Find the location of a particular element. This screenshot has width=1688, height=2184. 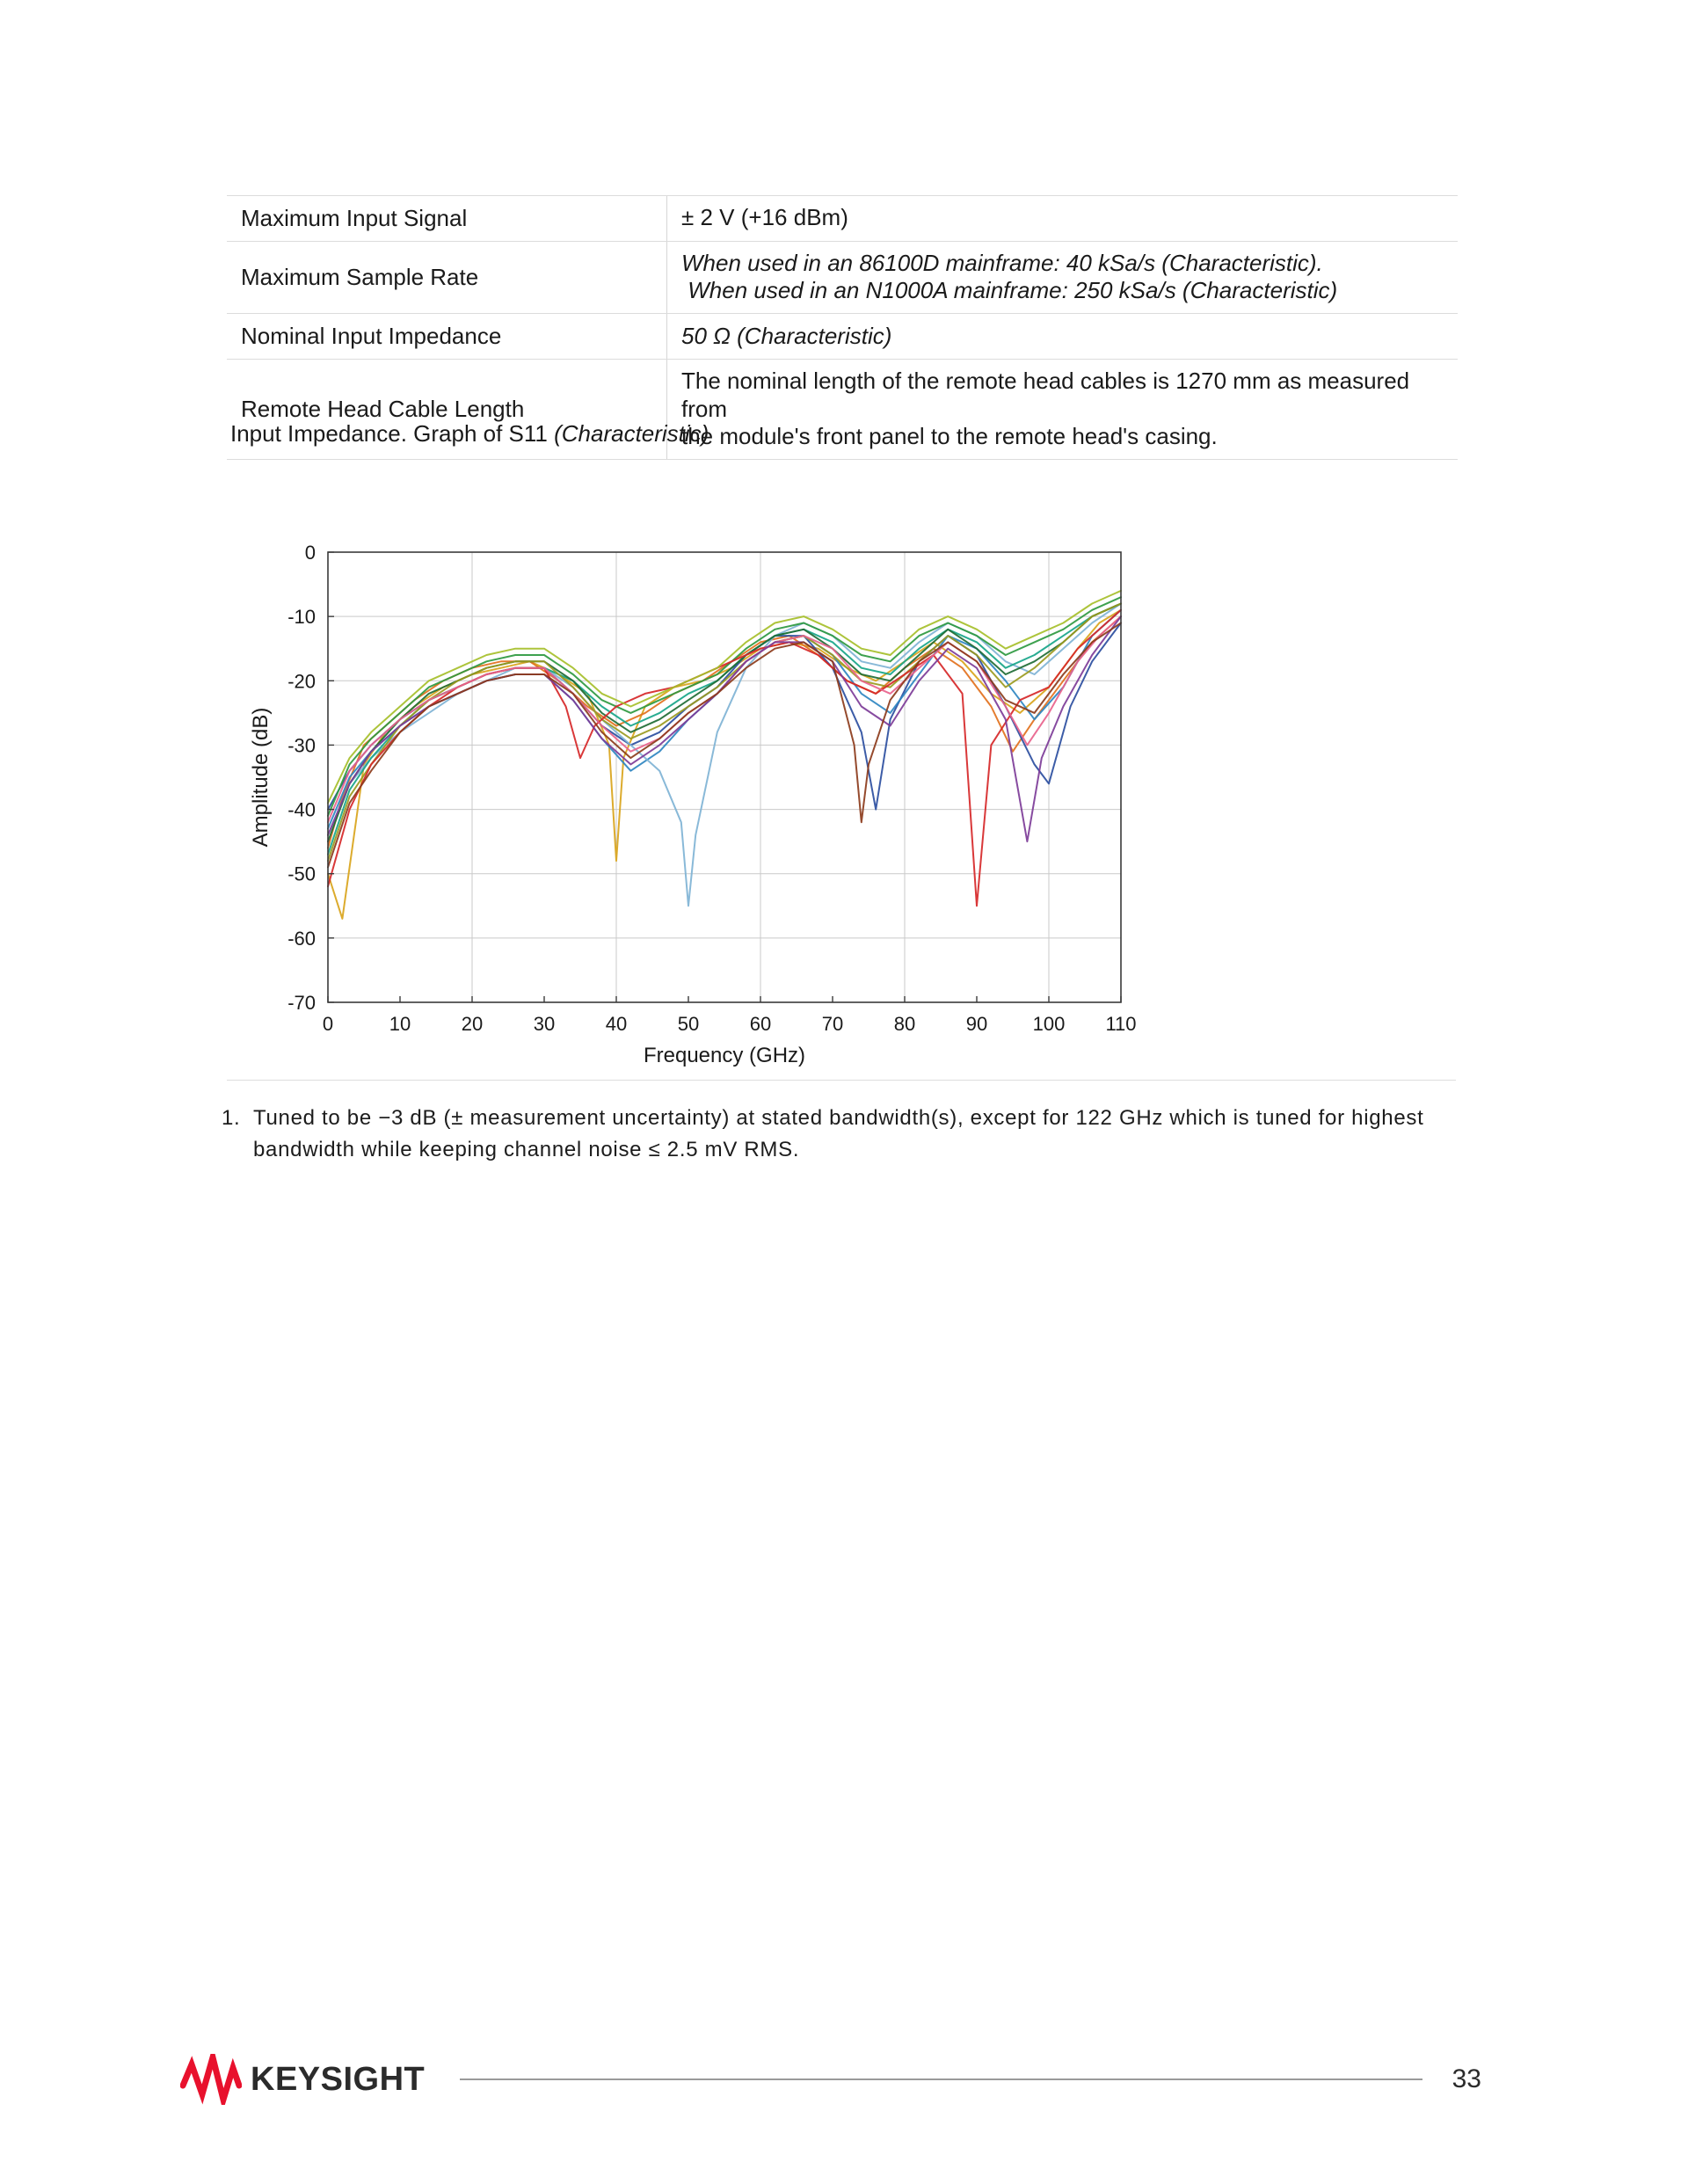

svg-text: 30 is located at coordinates (544, 1024).